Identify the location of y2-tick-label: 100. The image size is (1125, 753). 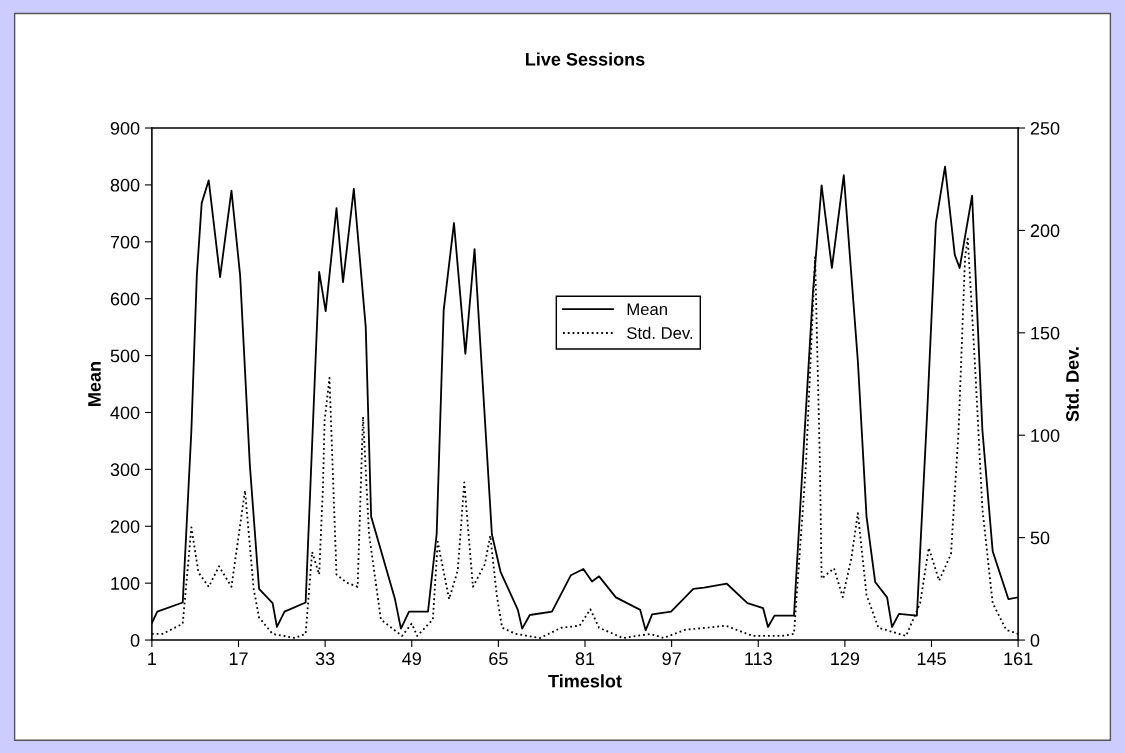
(1045, 435).